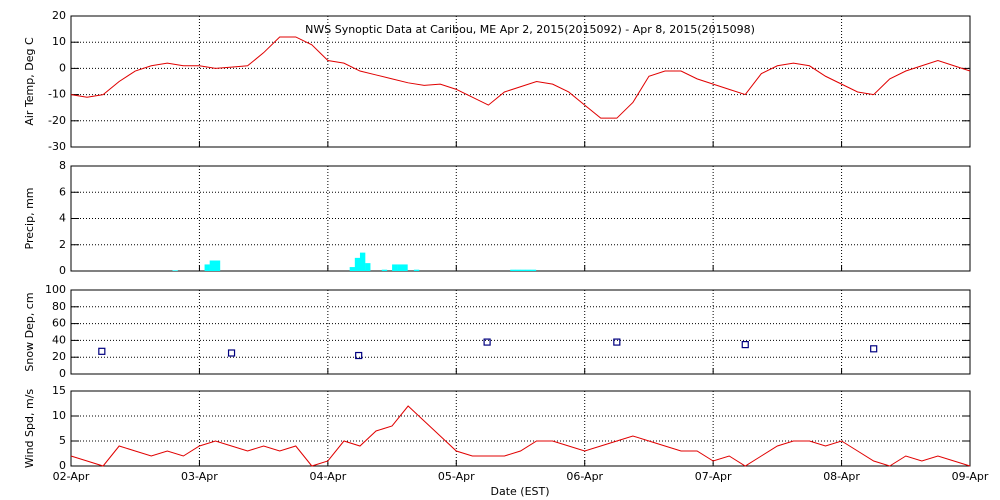 This screenshot has width=1000, height=500. Describe the element at coordinates (199, 476) in the screenshot. I see `x-tick-label: 03-Apr` at that location.